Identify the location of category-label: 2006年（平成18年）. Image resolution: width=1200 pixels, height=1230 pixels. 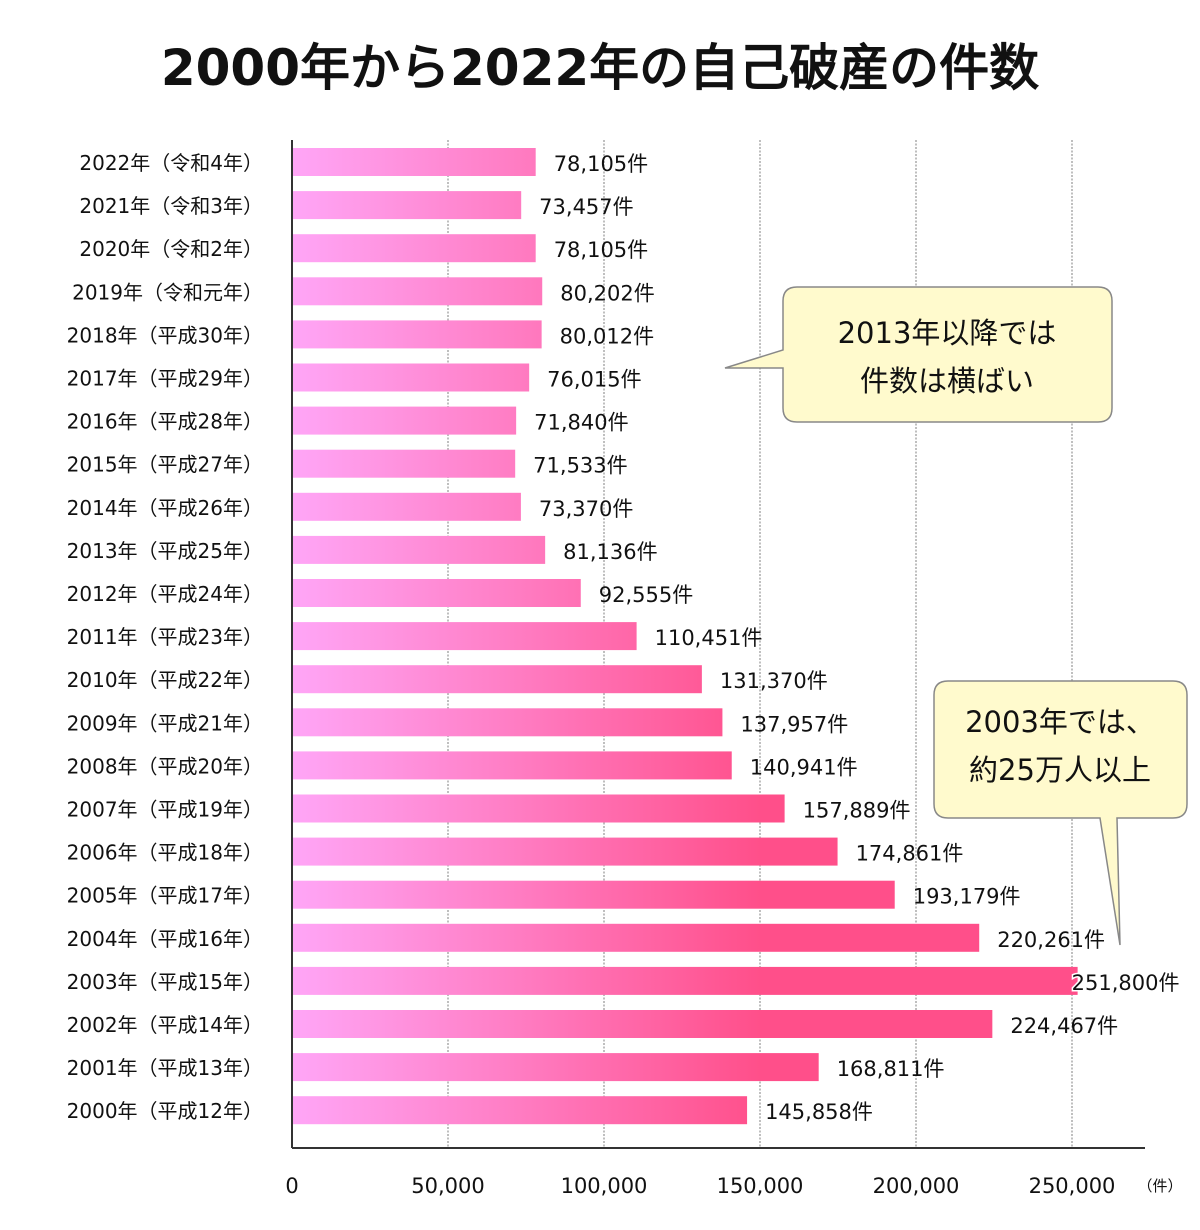
(165, 853).